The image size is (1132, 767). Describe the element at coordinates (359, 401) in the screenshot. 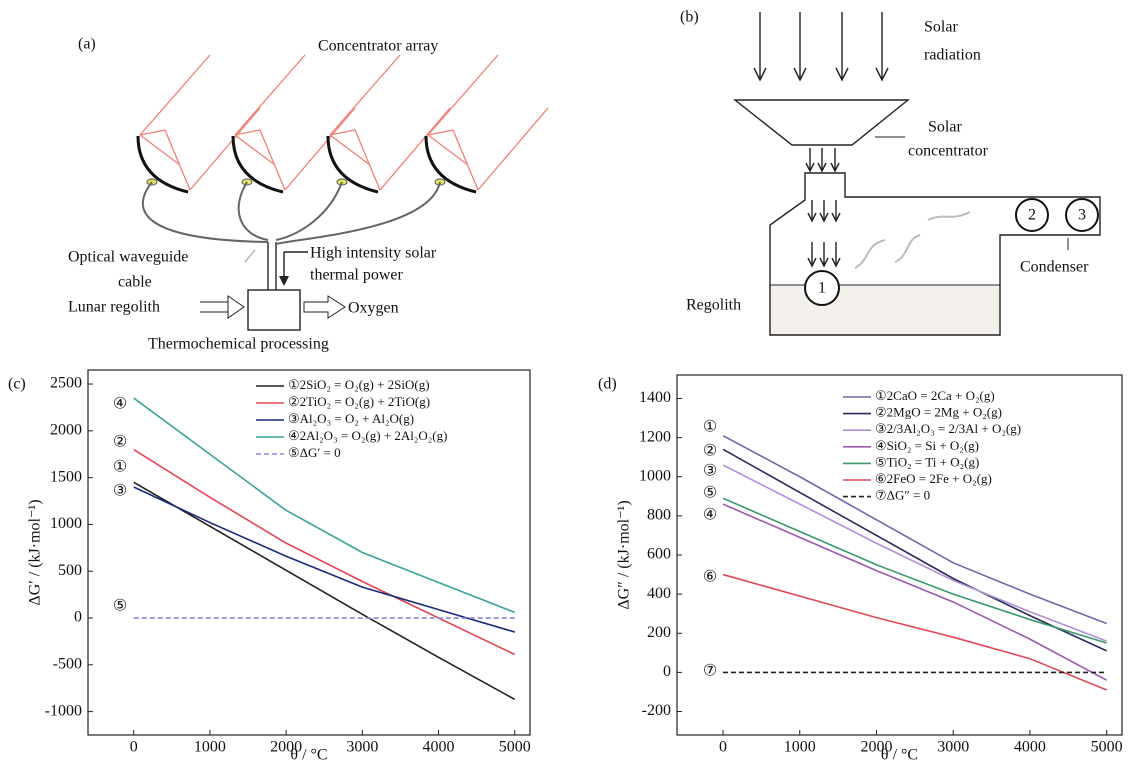

I see `legend-label: ②2TiO₂ = O₂(g) + 2TiO(g)` at that location.